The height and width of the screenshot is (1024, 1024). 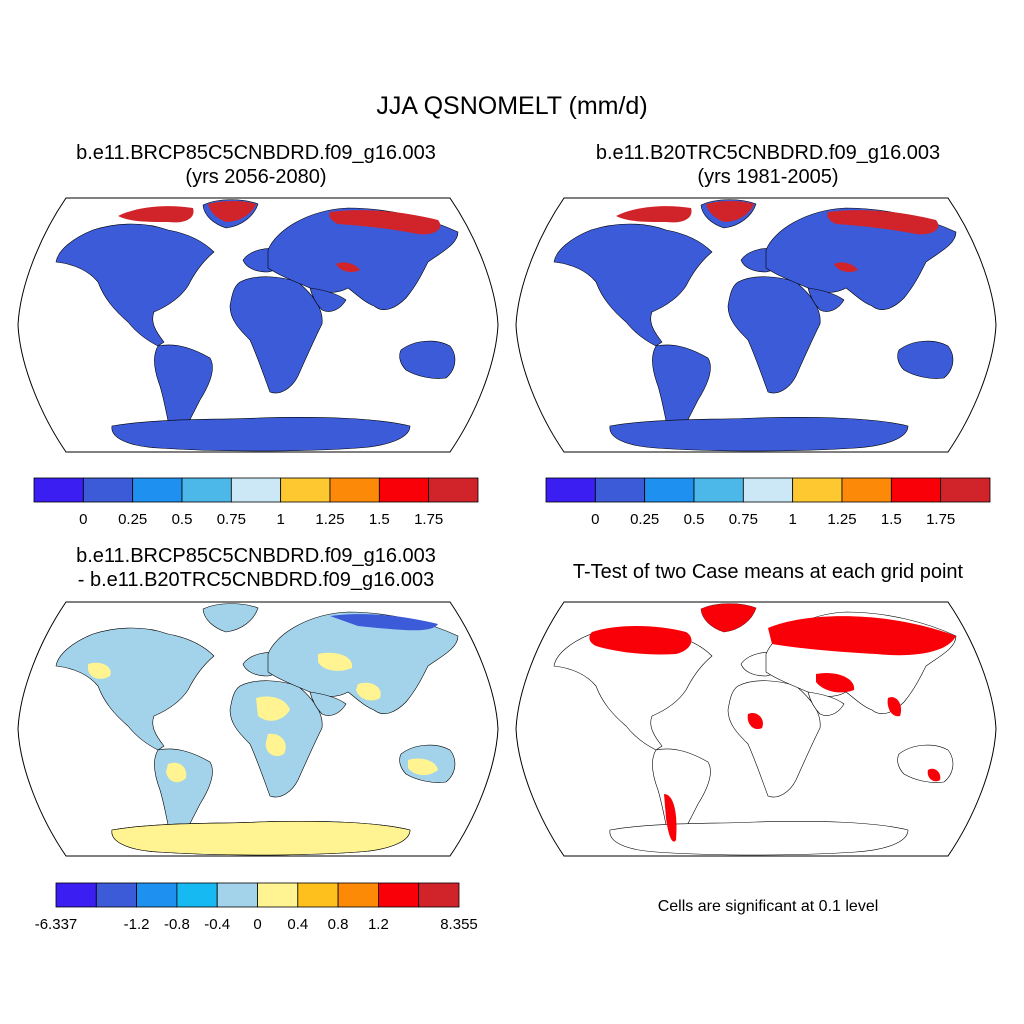 What do you see at coordinates (512, 106) in the screenshot?
I see `figure-title: JJA QSNOMELT (mm/d)` at bounding box center [512, 106].